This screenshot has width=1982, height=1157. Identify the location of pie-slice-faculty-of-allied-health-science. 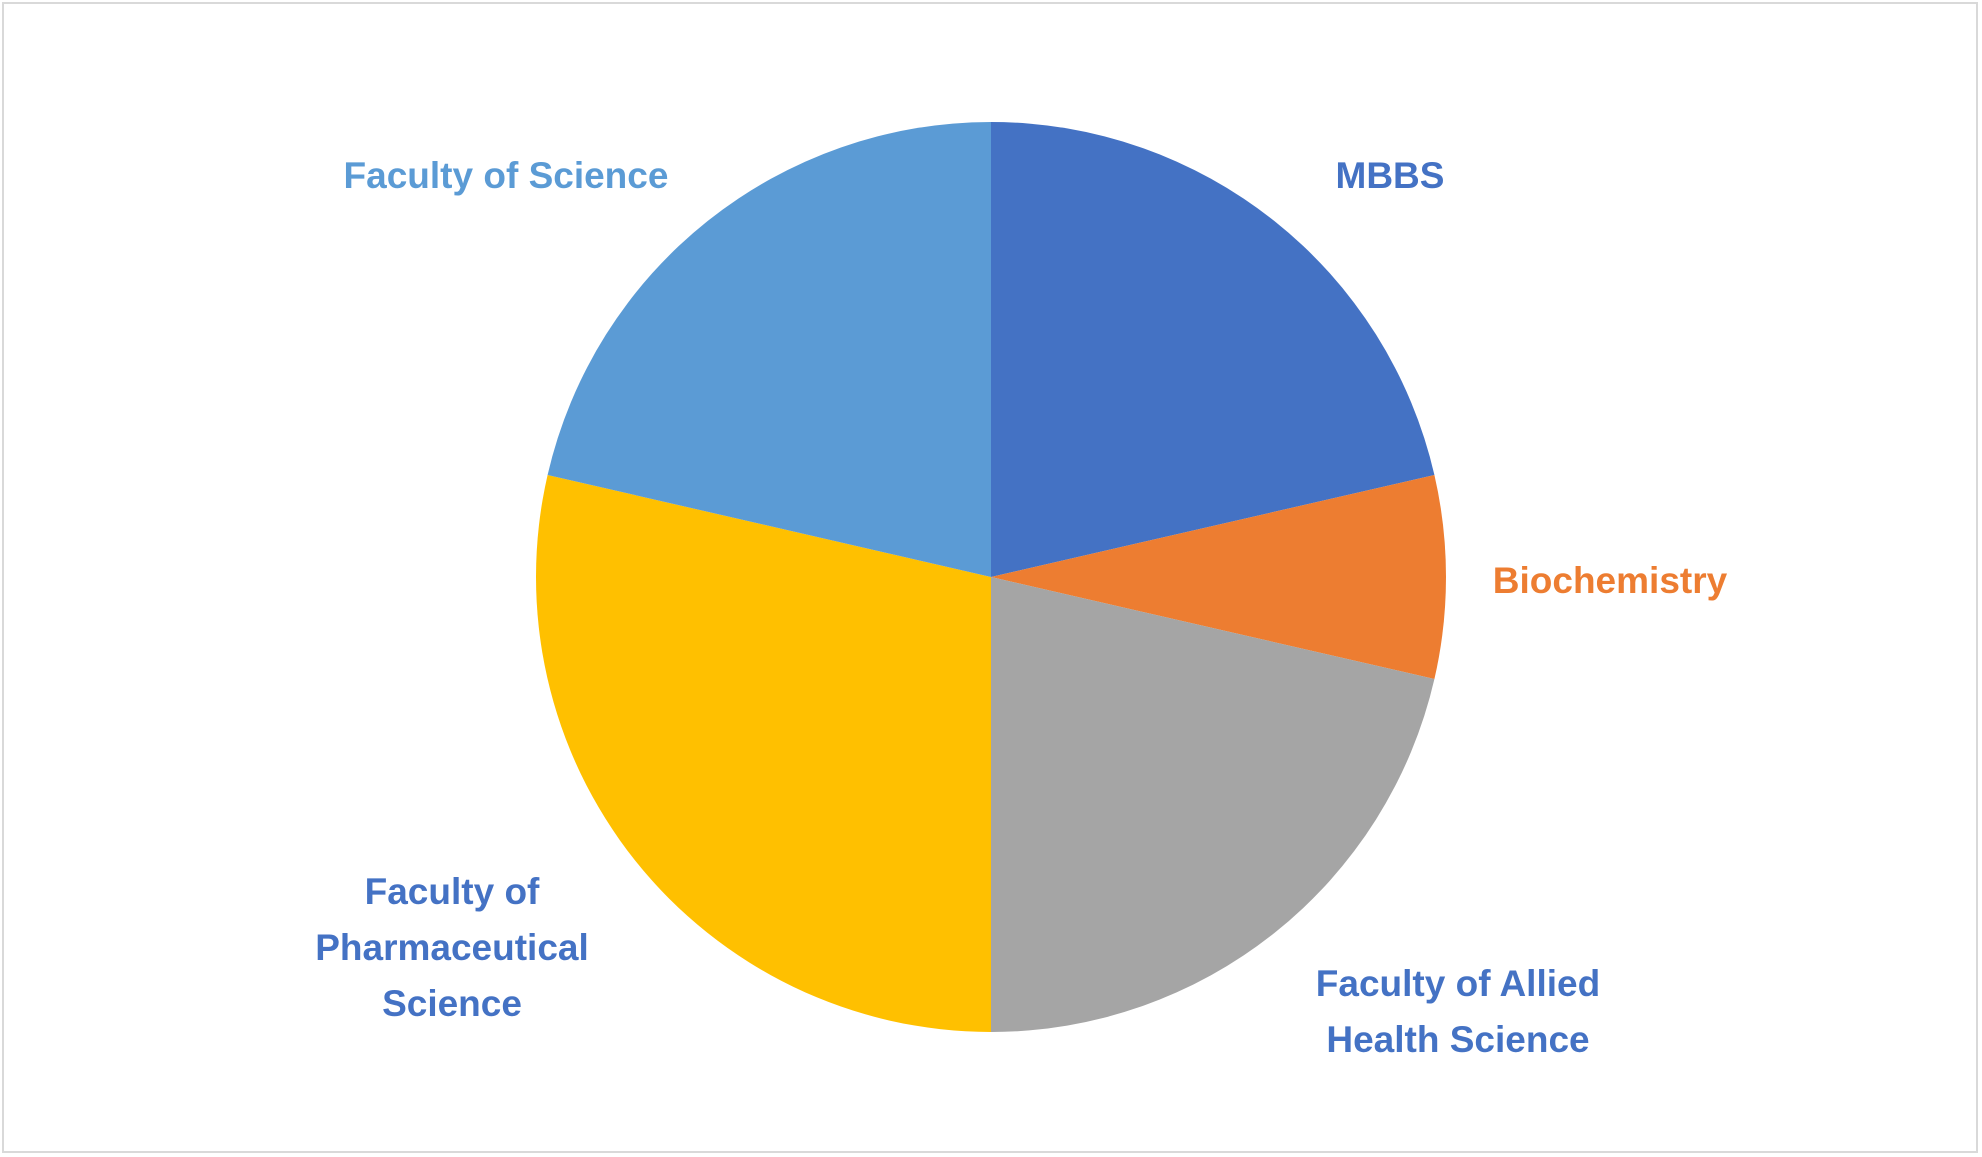
(1213, 804).